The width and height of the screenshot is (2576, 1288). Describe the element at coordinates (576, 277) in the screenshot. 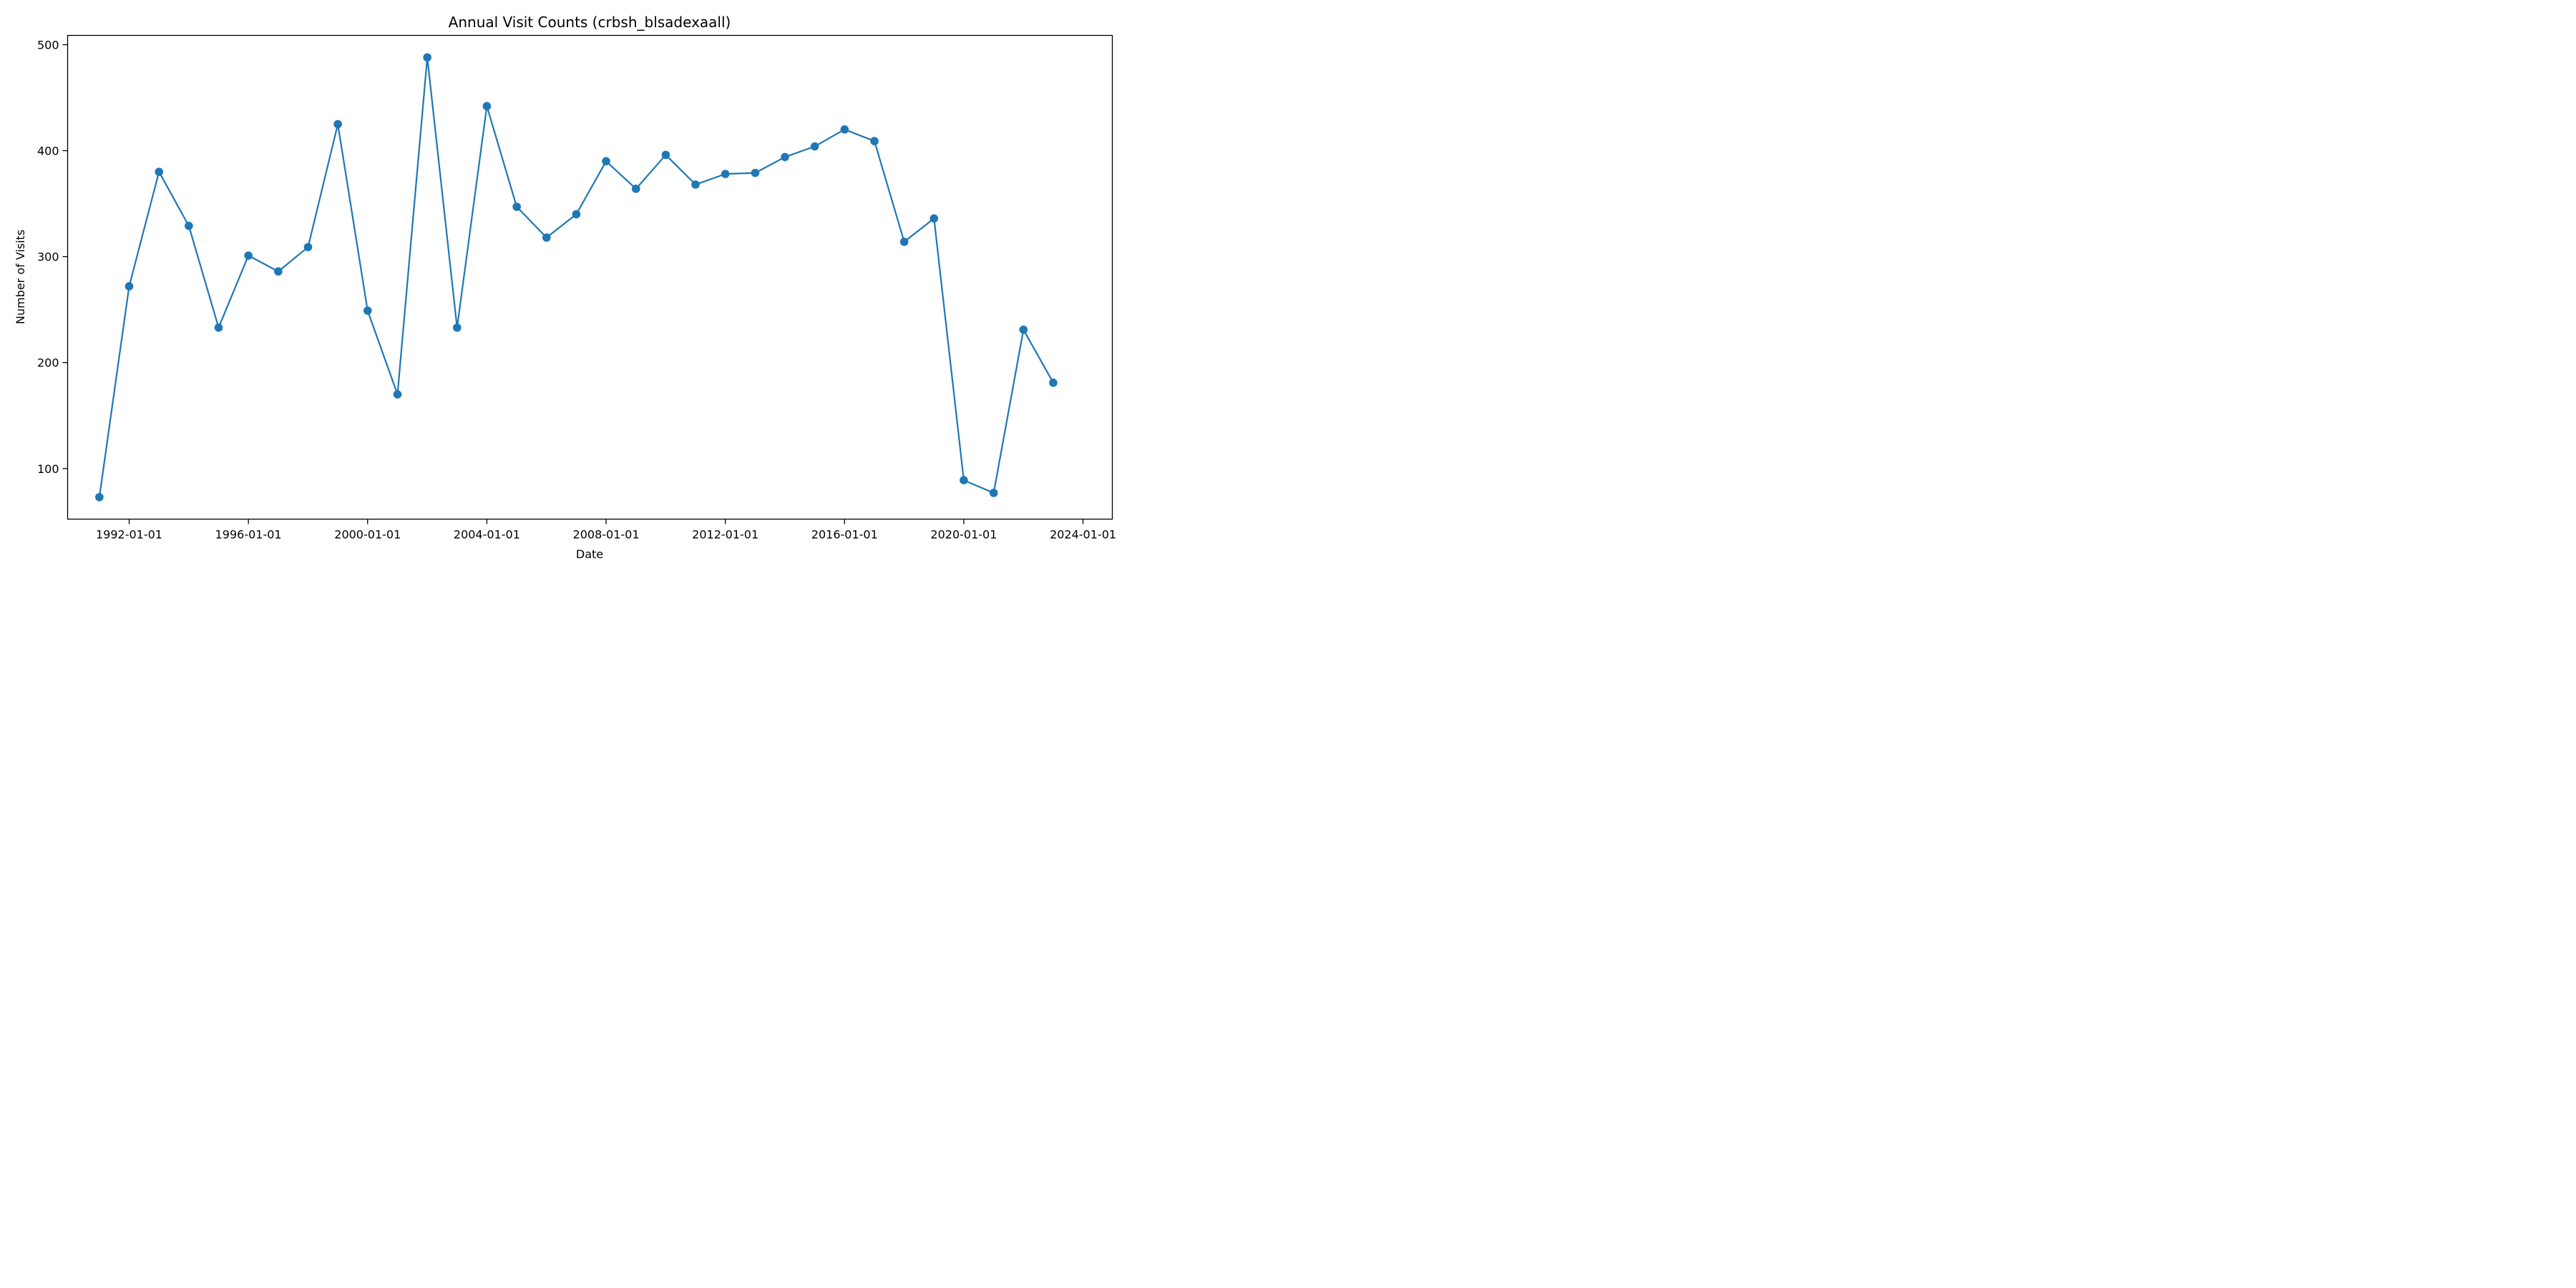

I see `plot-area` at that location.